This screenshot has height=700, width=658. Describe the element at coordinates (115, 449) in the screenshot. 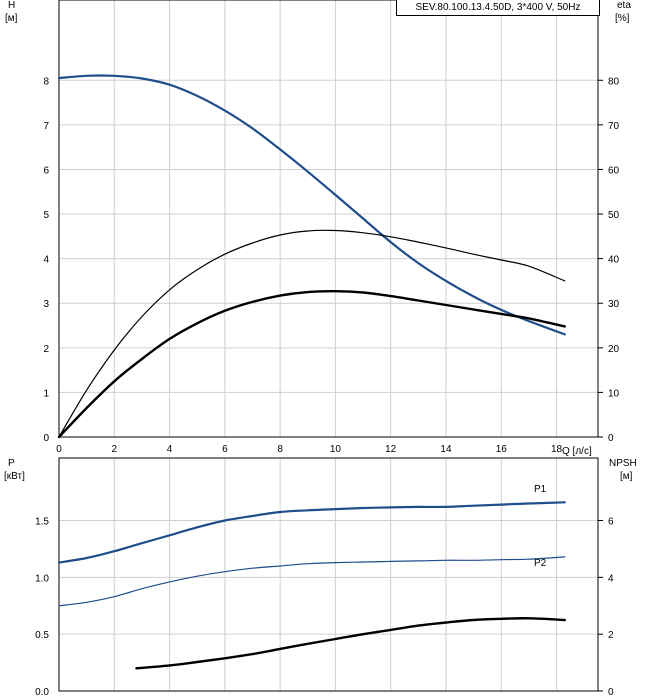

I see `x-tick-label: 2` at that location.